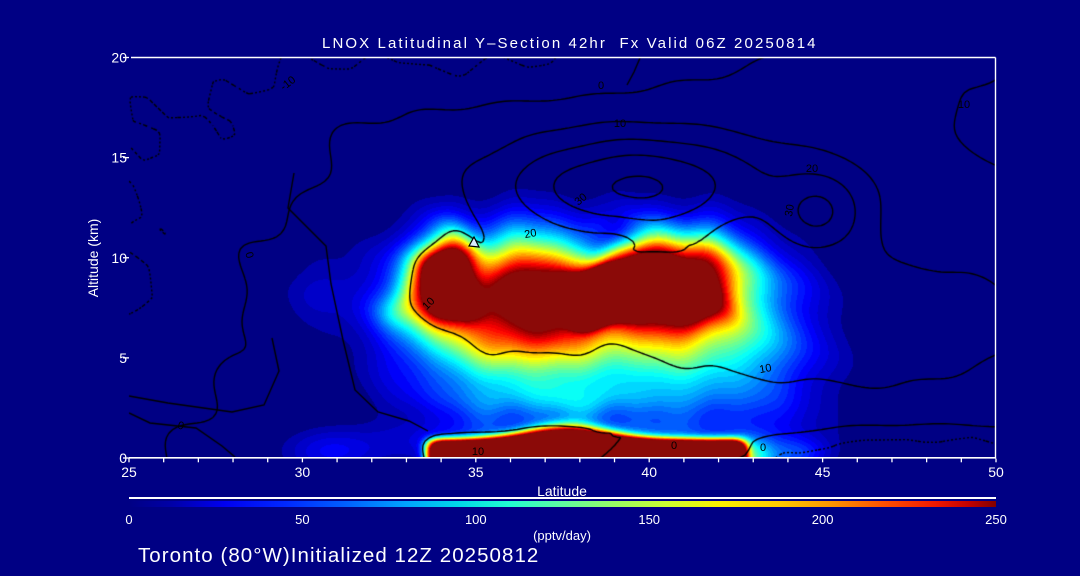 The width and height of the screenshot is (1080, 576). What do you see at coordinates (823, 472) in the screenshot?
I see `svg-text: 45` at bounding box center [823, 472].